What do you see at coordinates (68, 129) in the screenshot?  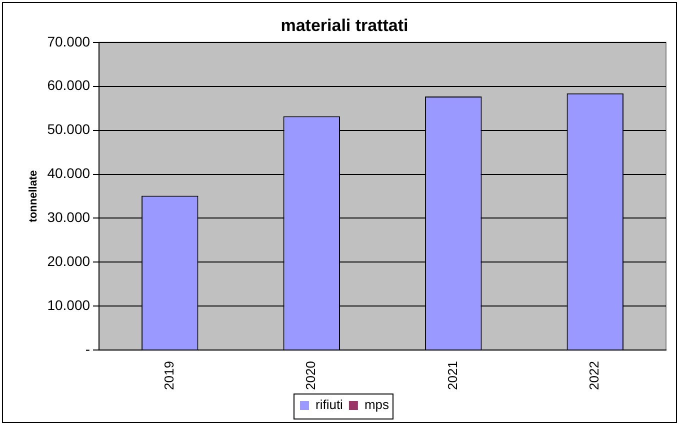 I see `y-tick-label: 50.000` at bounding box center [68, 129].